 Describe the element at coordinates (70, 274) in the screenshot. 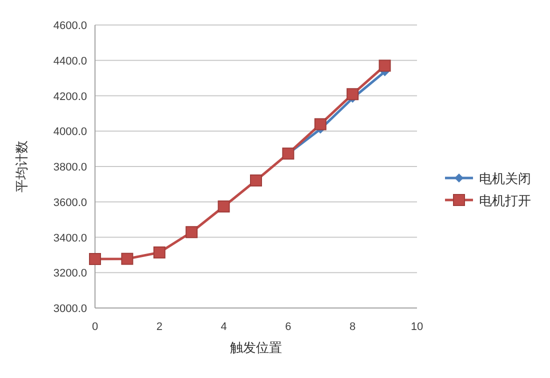

I see `y-tick-label: 3200.0` at that location.